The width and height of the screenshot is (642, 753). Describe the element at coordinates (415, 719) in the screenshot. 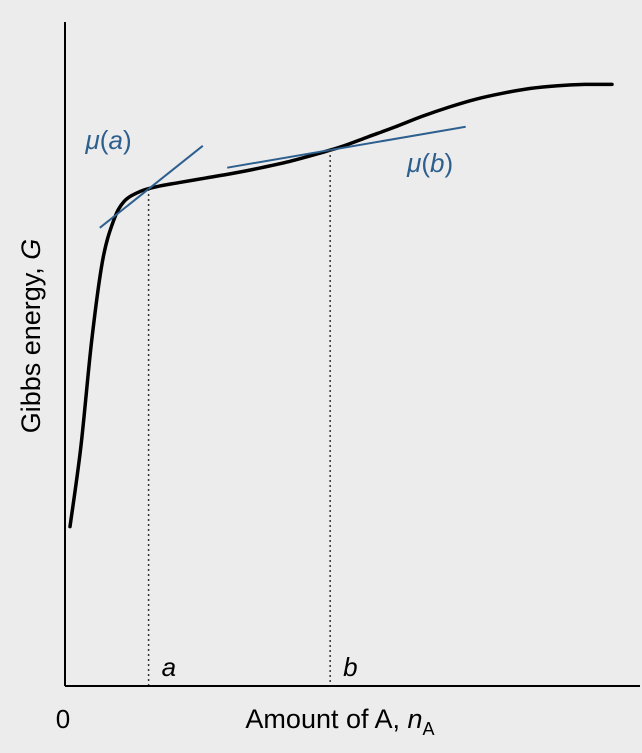

I see `x-axis-label-var: n` at that location.